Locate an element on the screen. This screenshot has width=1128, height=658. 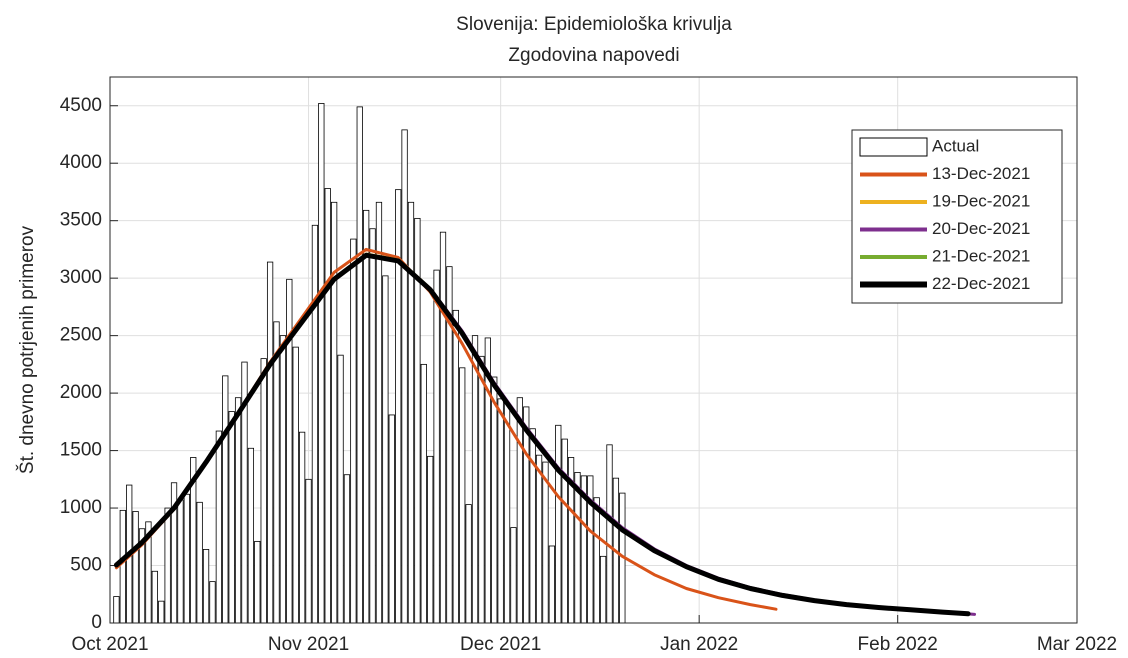
legend-label: 19-Dec-2021 is located at coordinates (981, 200).